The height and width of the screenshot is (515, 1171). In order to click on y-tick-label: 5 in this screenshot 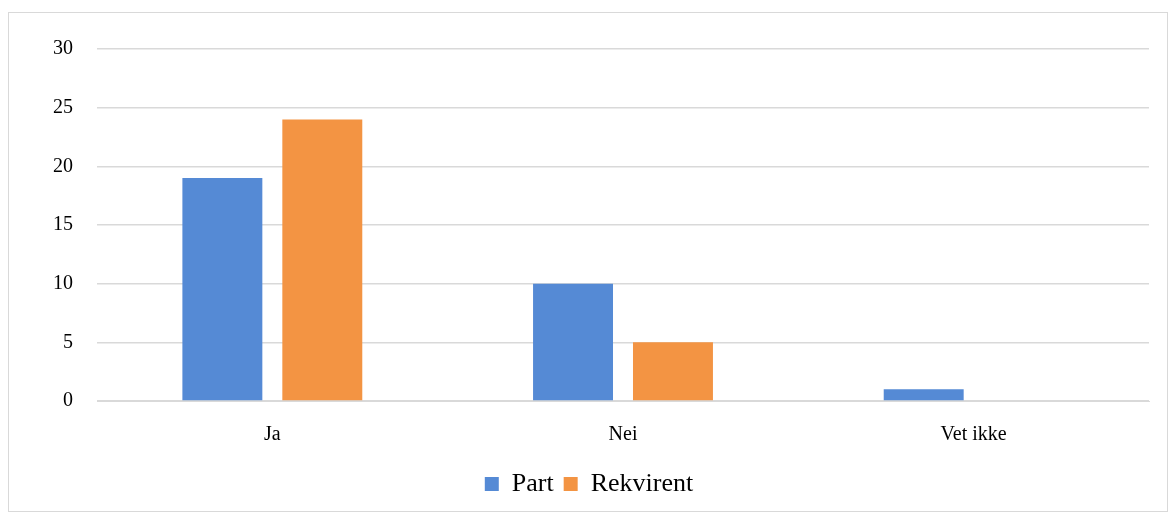, I will do `click(68, 340)`.